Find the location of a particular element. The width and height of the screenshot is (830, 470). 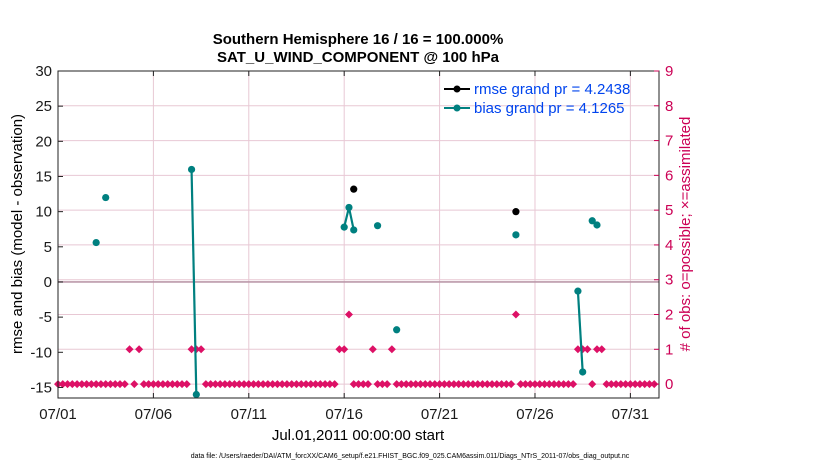

bias-series-line is located at coordinates (580, 332).